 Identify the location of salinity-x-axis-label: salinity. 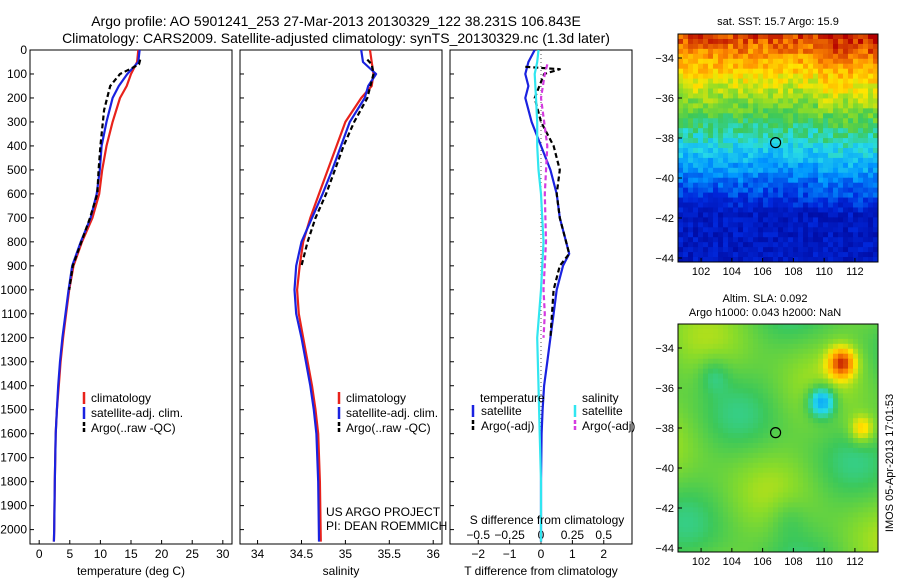
(341, 571).